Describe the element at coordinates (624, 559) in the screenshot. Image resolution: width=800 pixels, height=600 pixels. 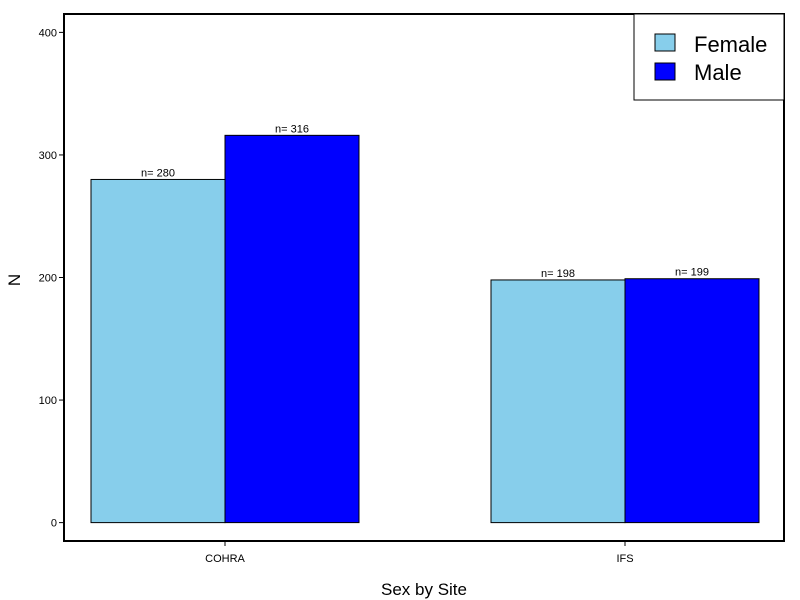
I see `x-tick-label: IFS` at that location.